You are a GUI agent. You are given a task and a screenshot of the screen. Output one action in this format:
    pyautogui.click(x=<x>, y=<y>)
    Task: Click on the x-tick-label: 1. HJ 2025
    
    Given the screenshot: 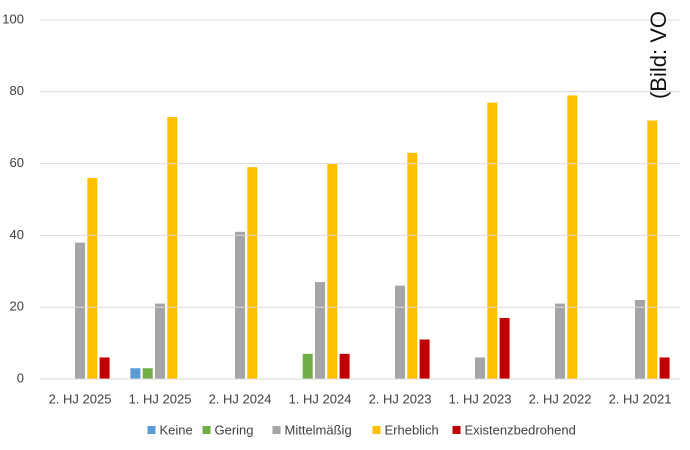 What is the action you would take?
    pyautogui.click(x=160, y=398)
    